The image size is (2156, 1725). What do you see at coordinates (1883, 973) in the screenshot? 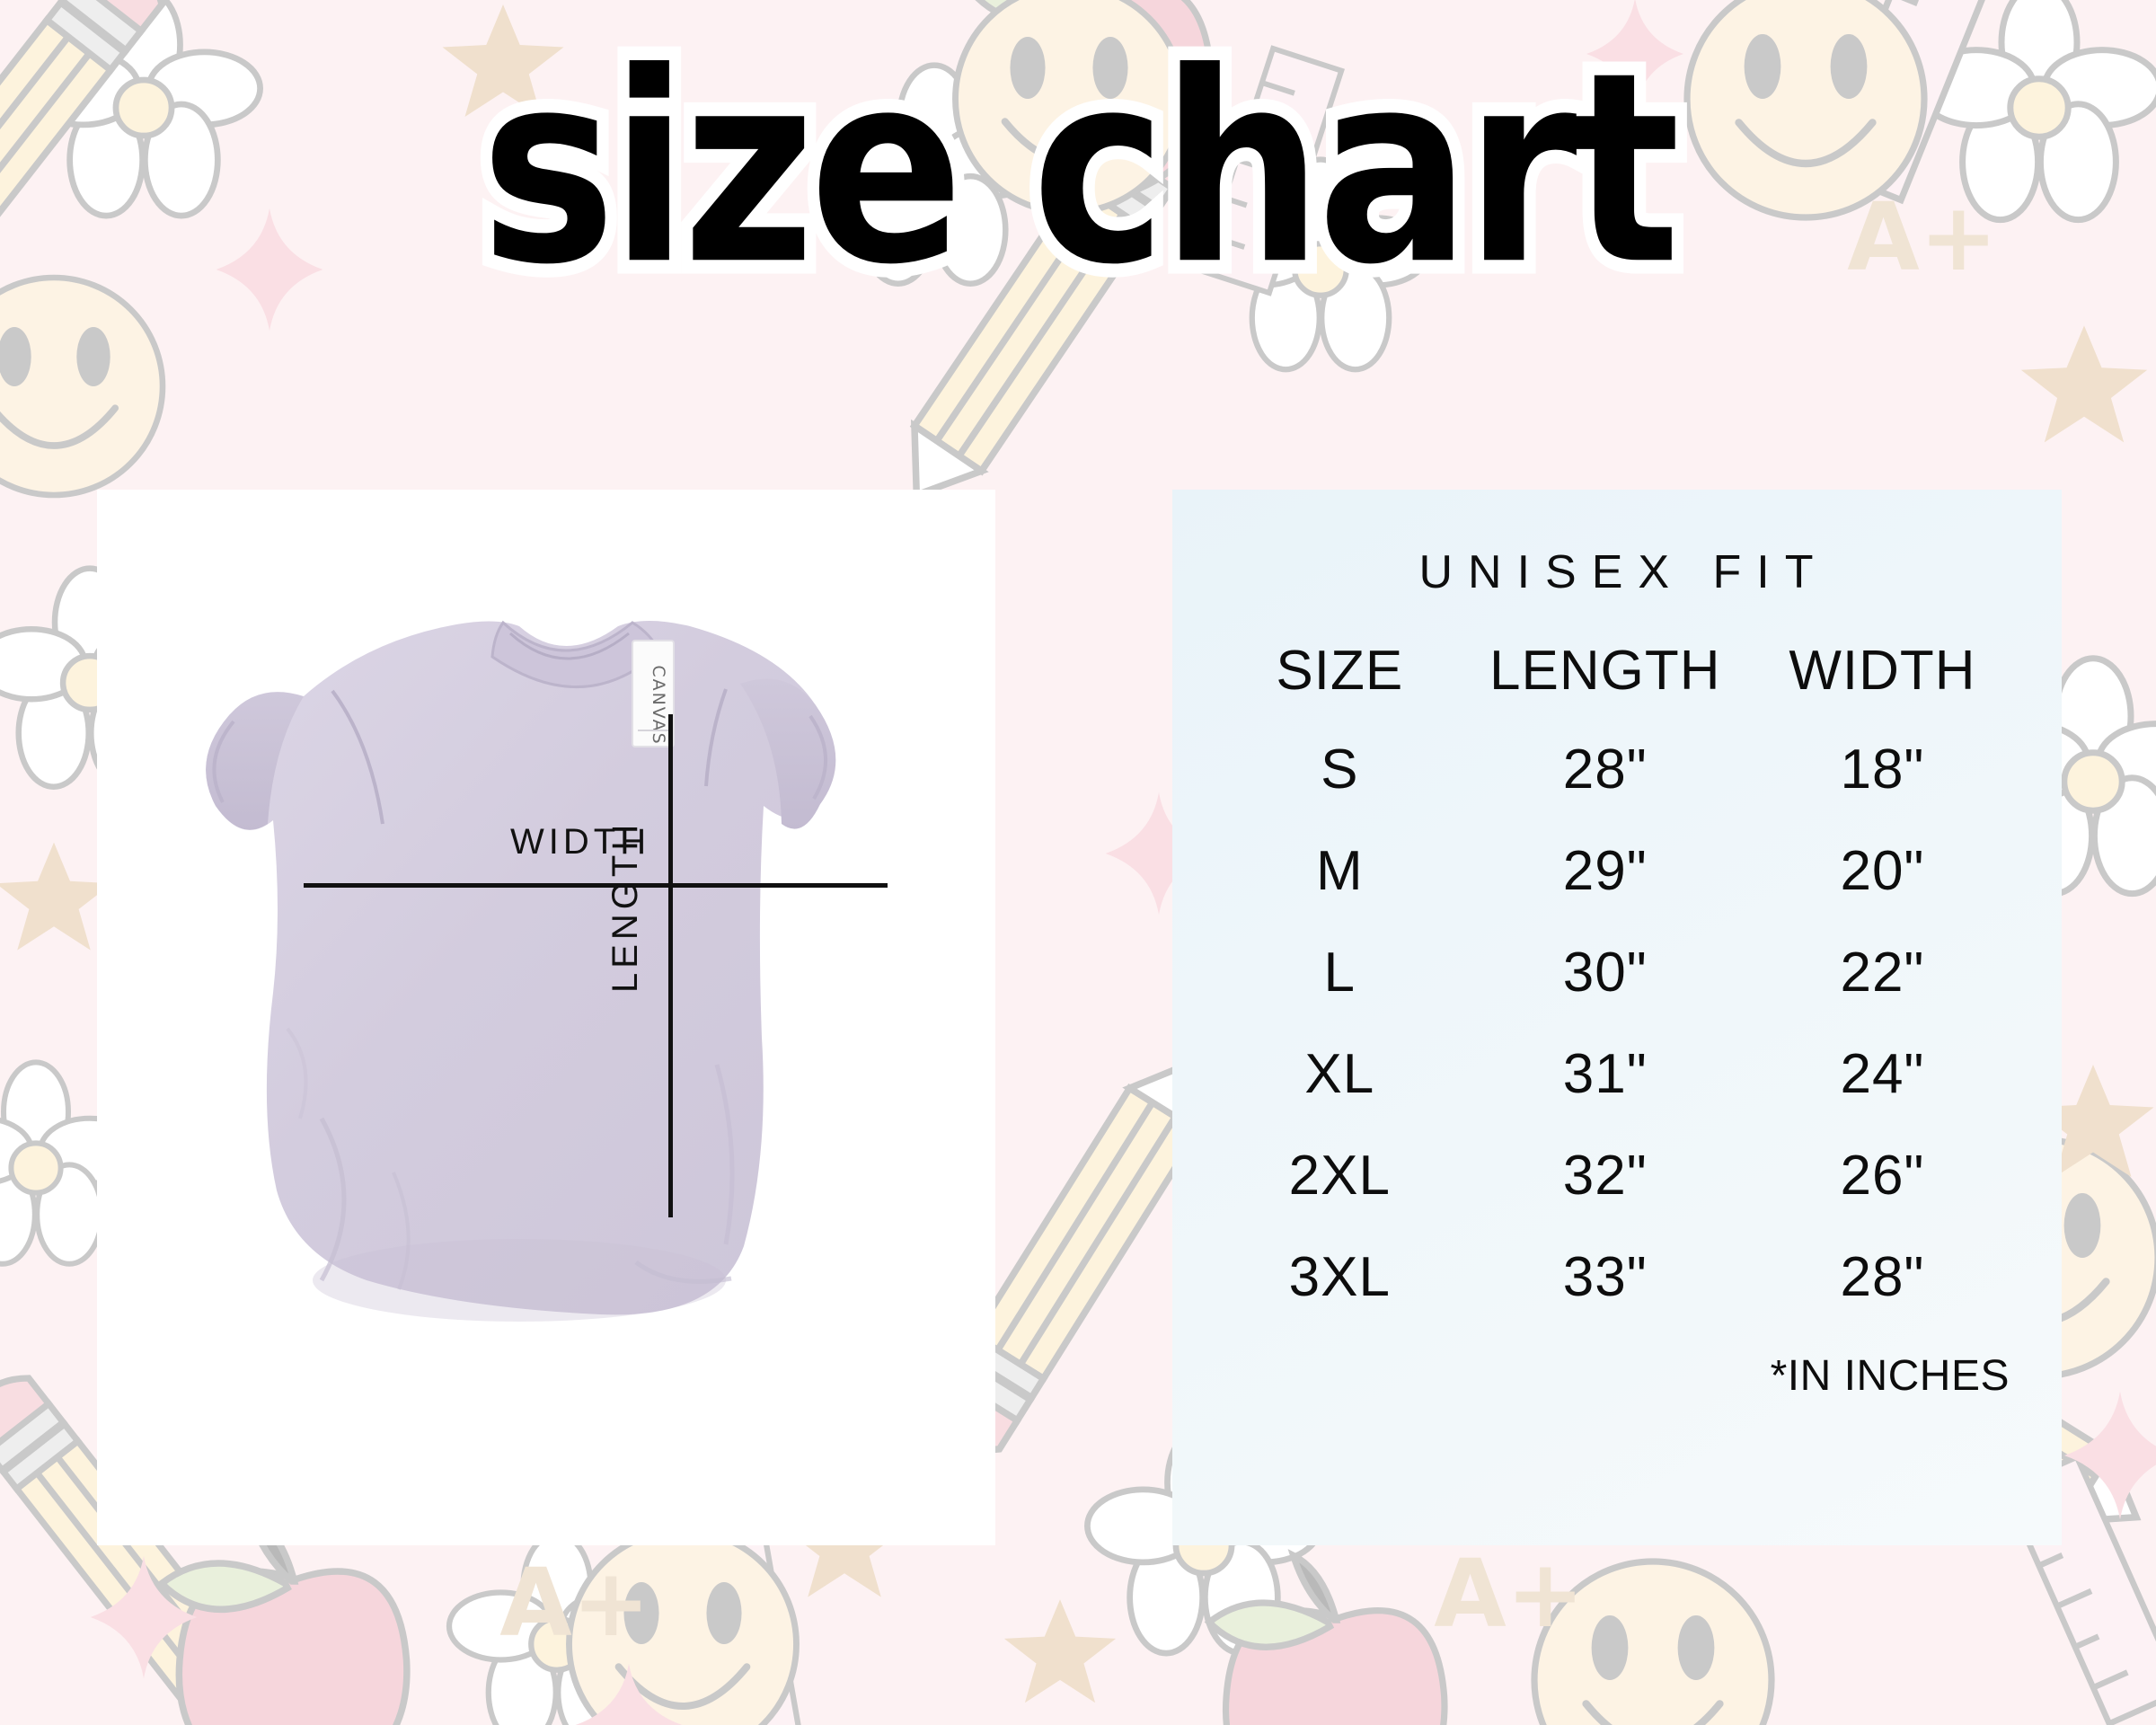
I see `cell-width: 22"` at bounding box center [1883, 973].